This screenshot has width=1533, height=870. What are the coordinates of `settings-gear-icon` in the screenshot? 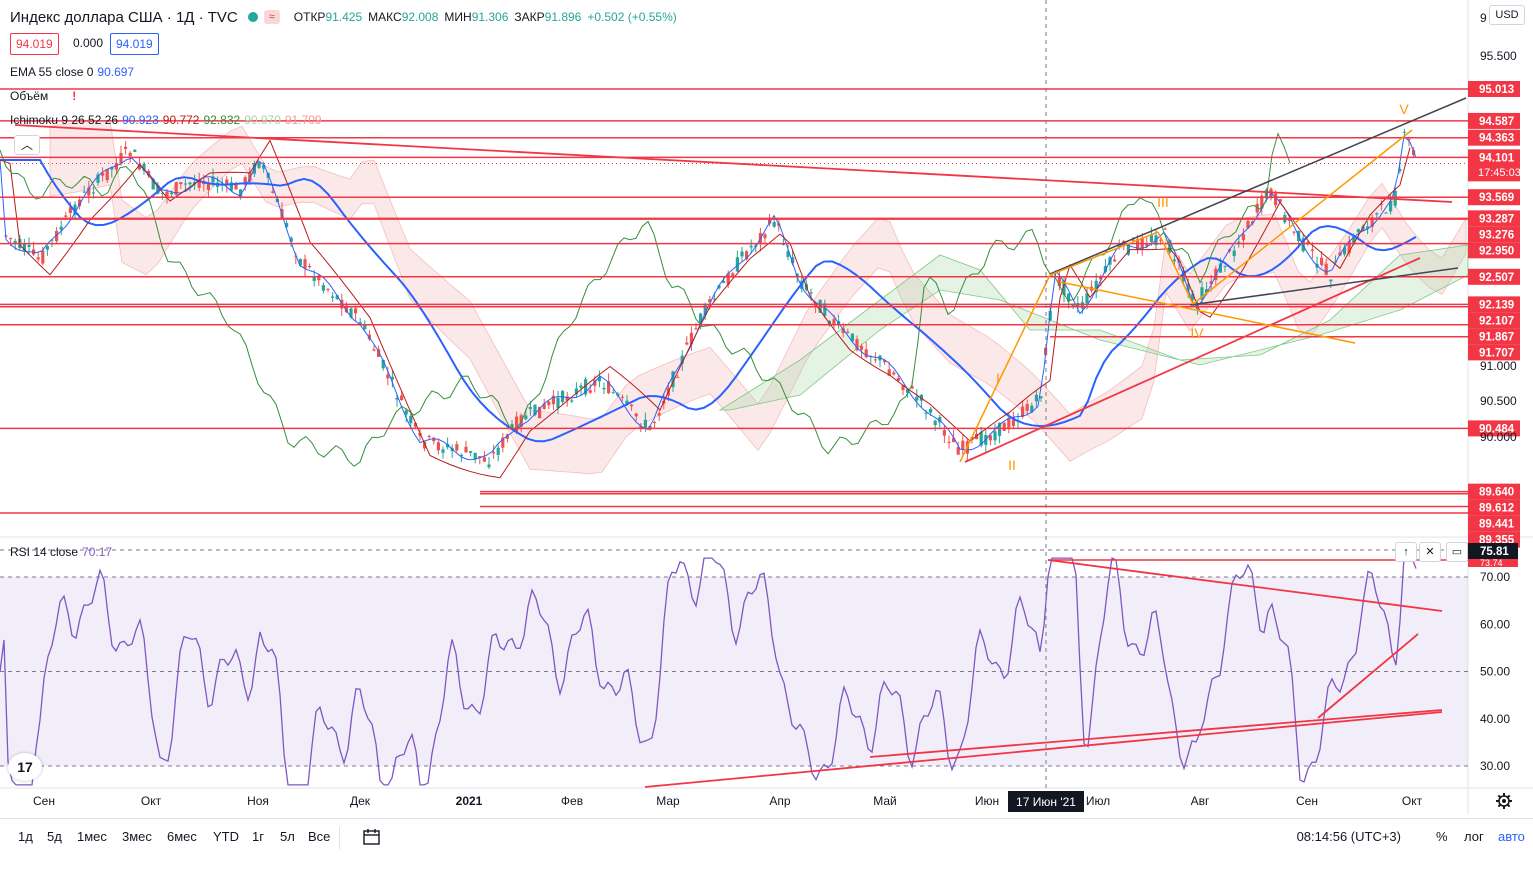 It's located at (1504, 801).